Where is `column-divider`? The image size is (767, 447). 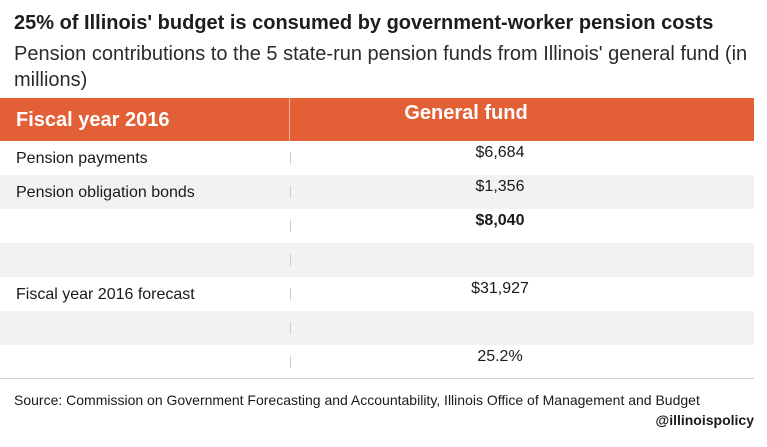 column-divider is located at coordinates (289, 119).